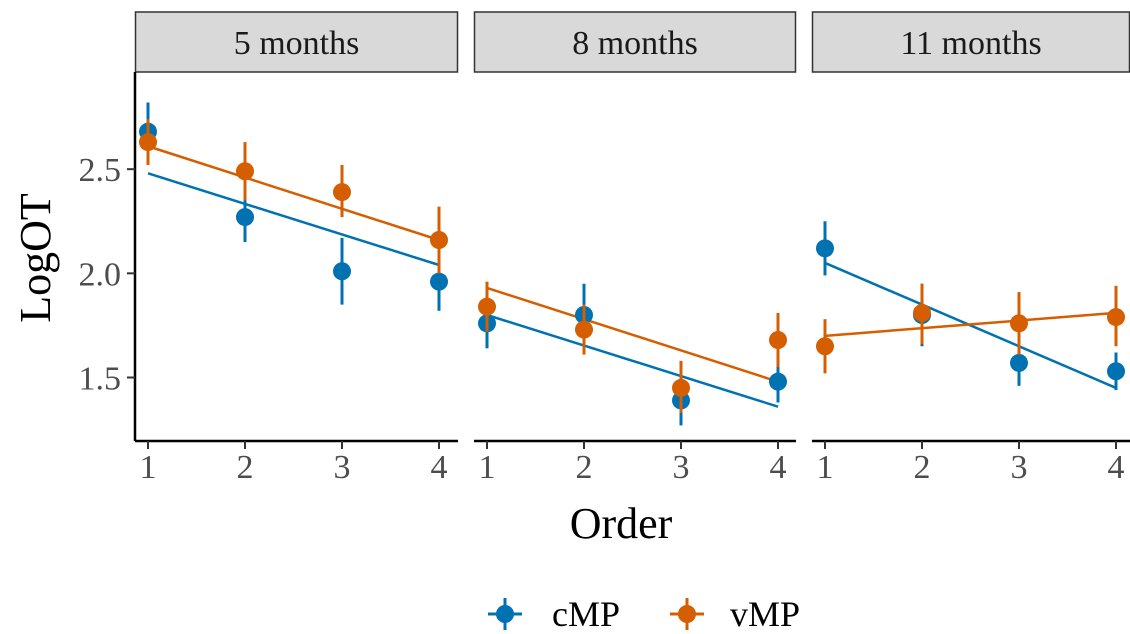 This screenshot has height=634, width=1130. Describe the element at coordinates (586, 614) in the screenshot. I see `legend-label-cmp: cMP` at that location.